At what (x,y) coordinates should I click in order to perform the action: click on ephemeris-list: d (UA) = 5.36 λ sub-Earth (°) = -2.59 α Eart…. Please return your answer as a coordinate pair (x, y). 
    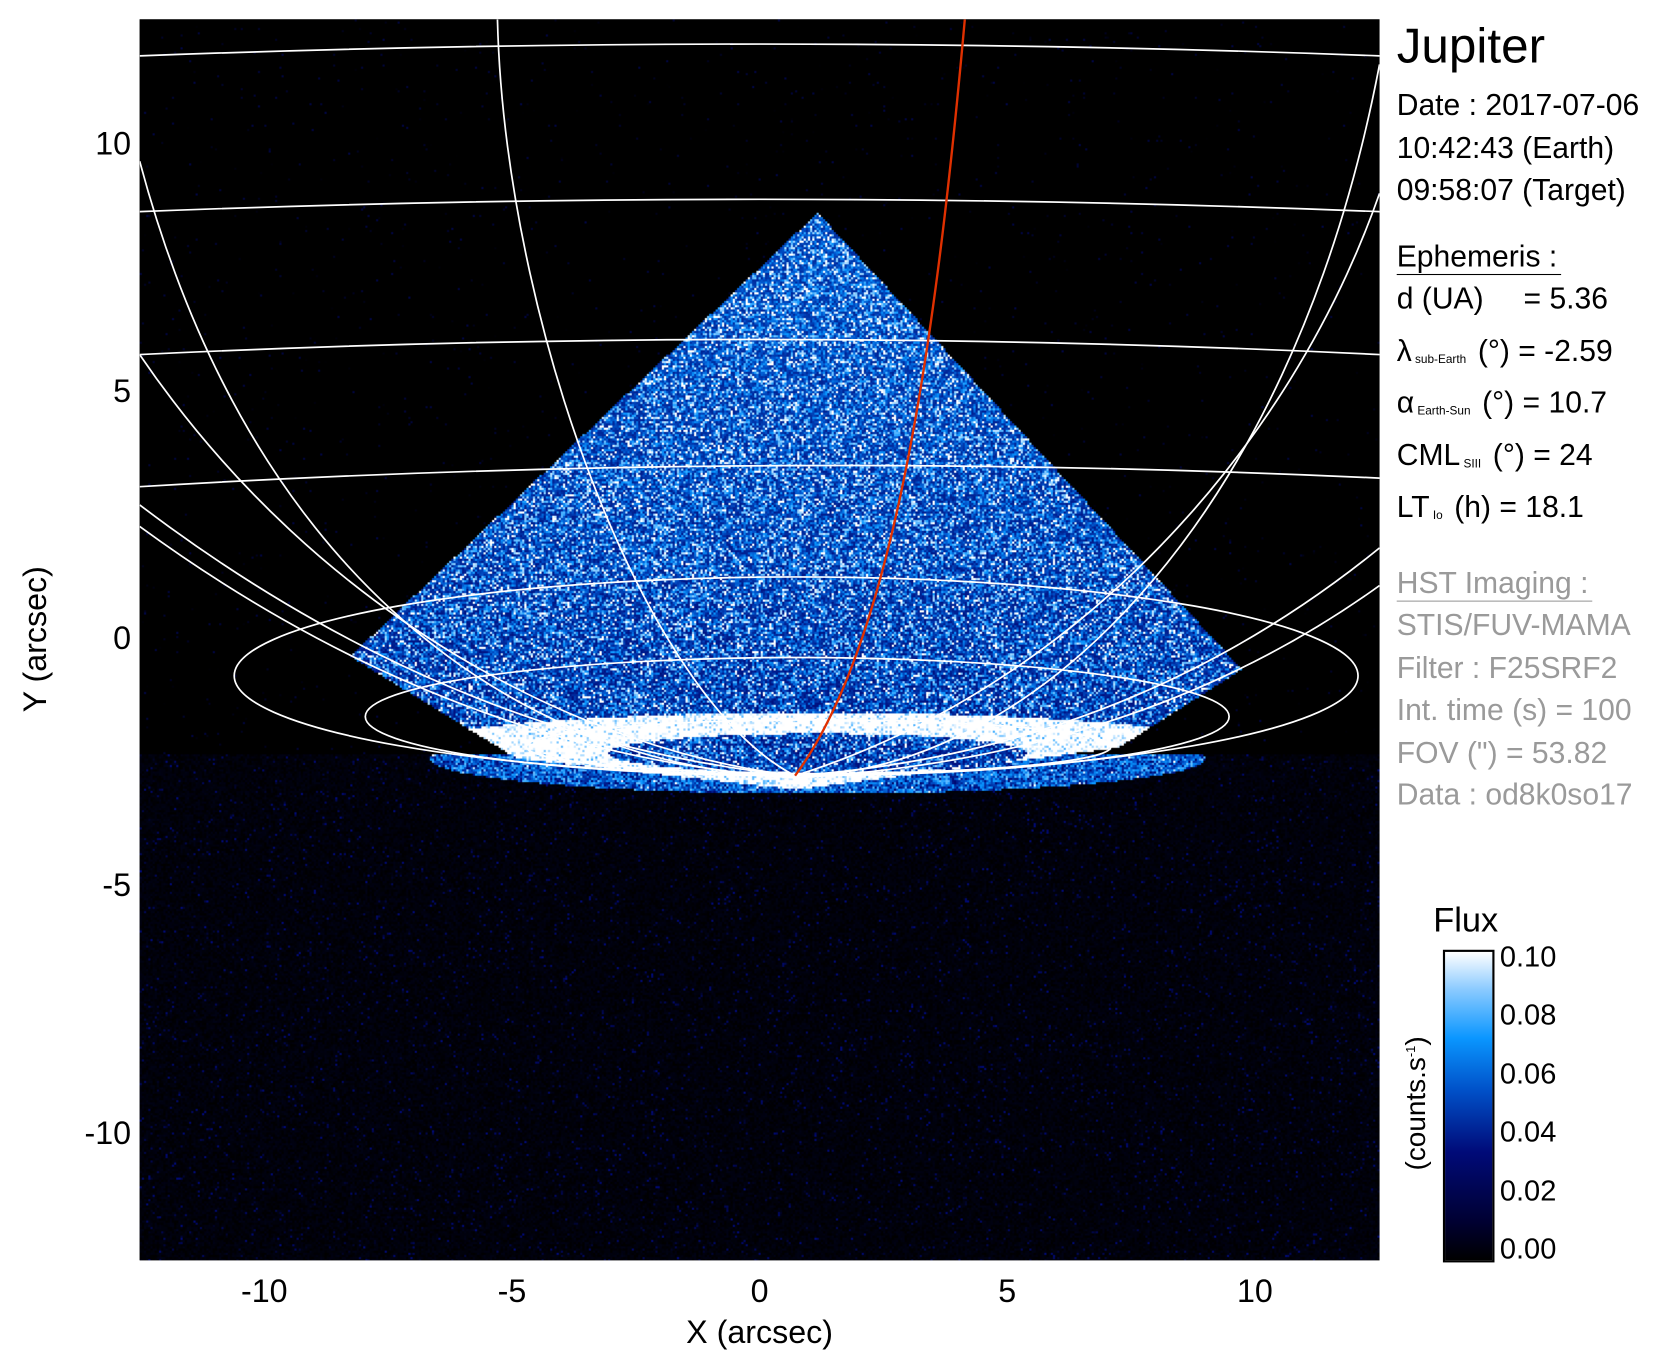
    Looking at the image, I should click on (1536, 407).